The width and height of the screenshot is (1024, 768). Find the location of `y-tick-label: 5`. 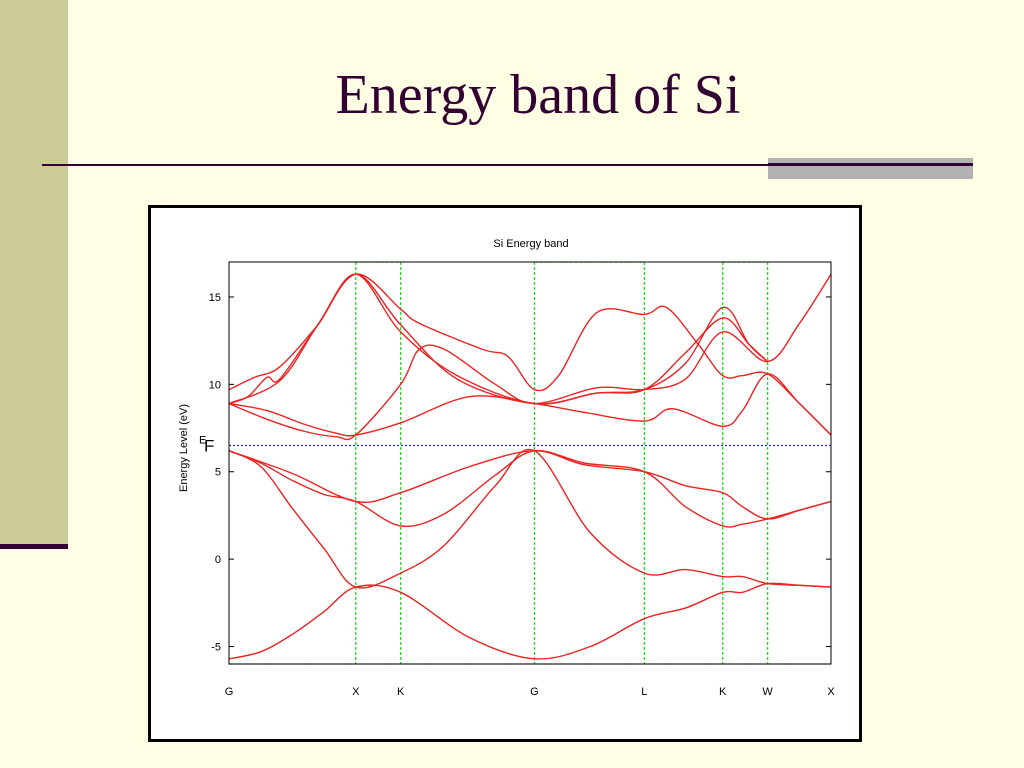

y-tick-label: 5 is located at coordinates (218, 473).